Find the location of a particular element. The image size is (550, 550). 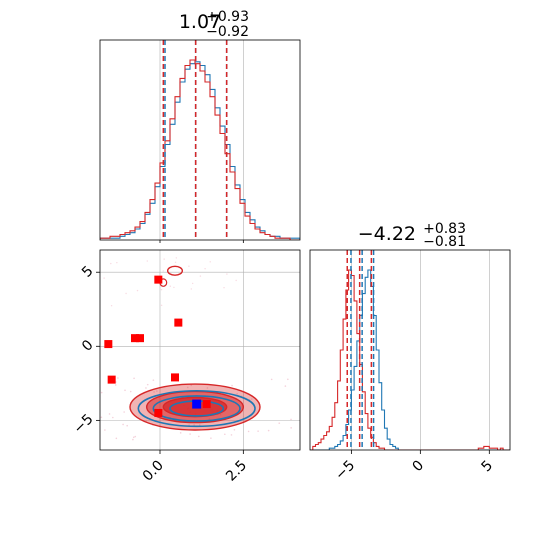

quantile-lines-param2 is located at coordinates (360, 350).